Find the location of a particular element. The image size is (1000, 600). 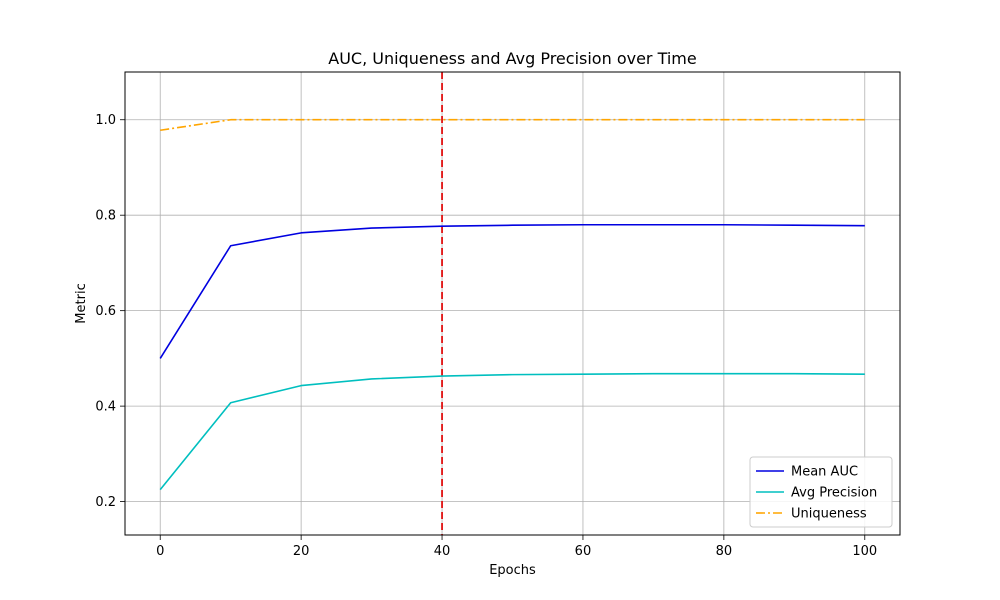

legend-label: Uniqueness is located at coordinates (829, 514).